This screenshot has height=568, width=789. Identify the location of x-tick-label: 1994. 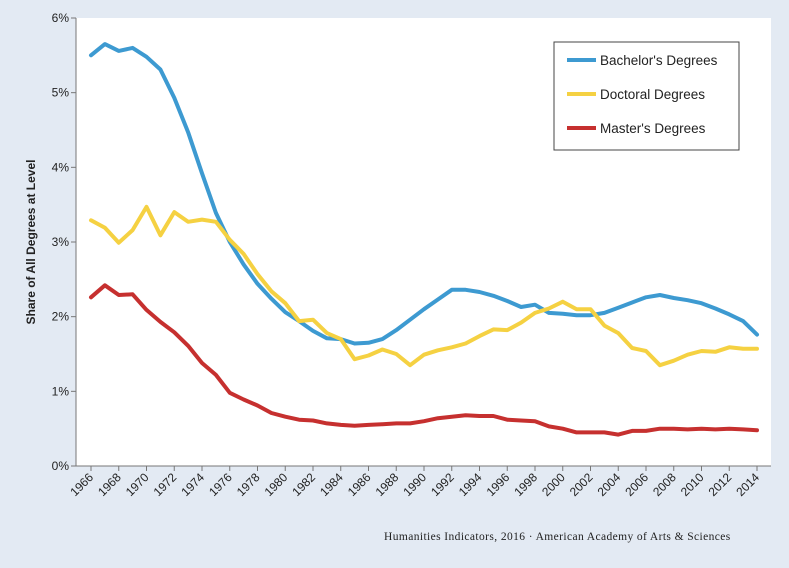
(470, 484).